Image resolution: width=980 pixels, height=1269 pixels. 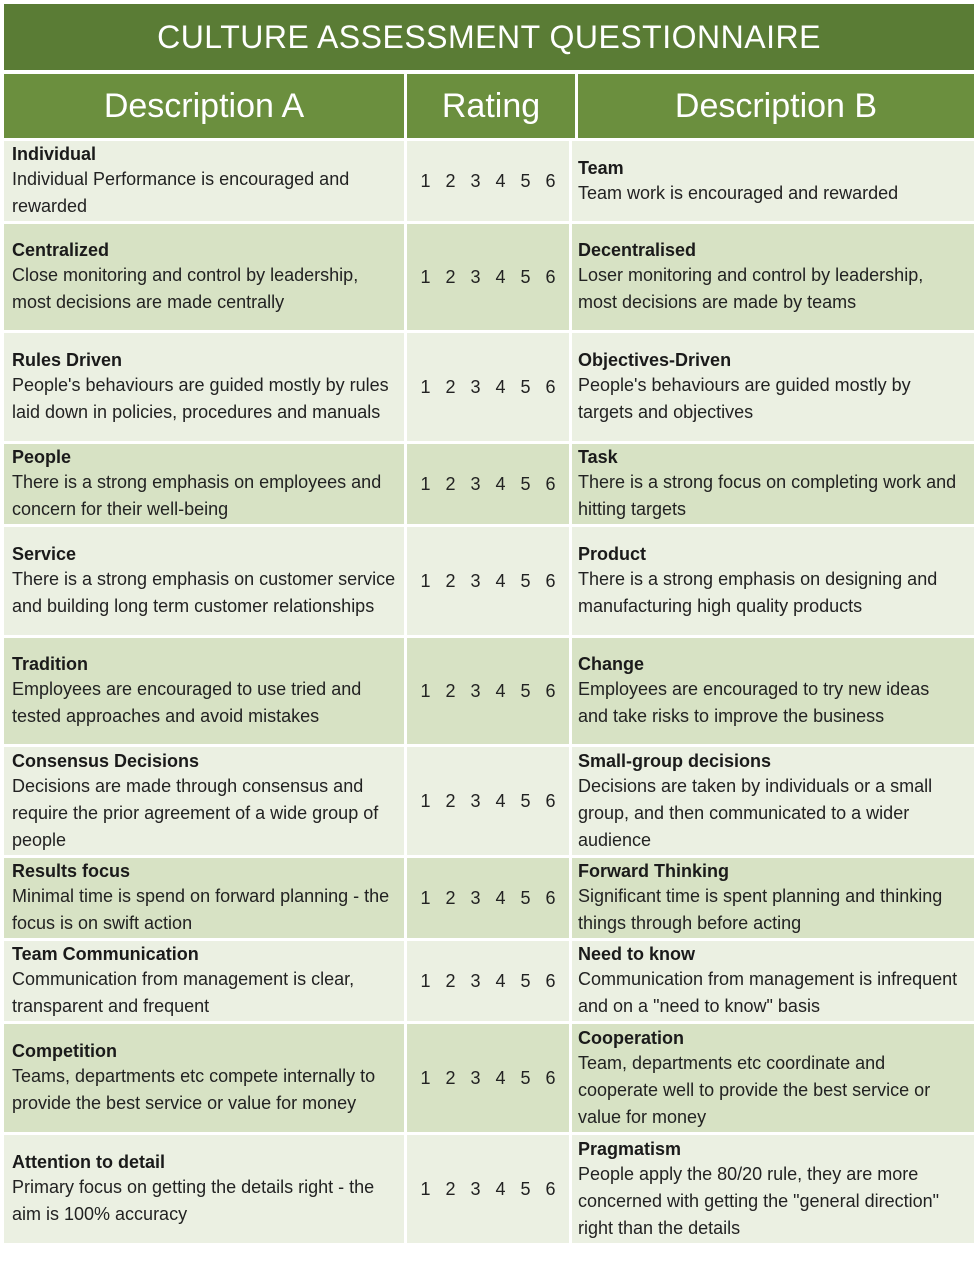 What do you see at coordinates (631, 1037) in the screenshot?
I see `description-b-label: Cooperation` at bounding box center [631, 1037].